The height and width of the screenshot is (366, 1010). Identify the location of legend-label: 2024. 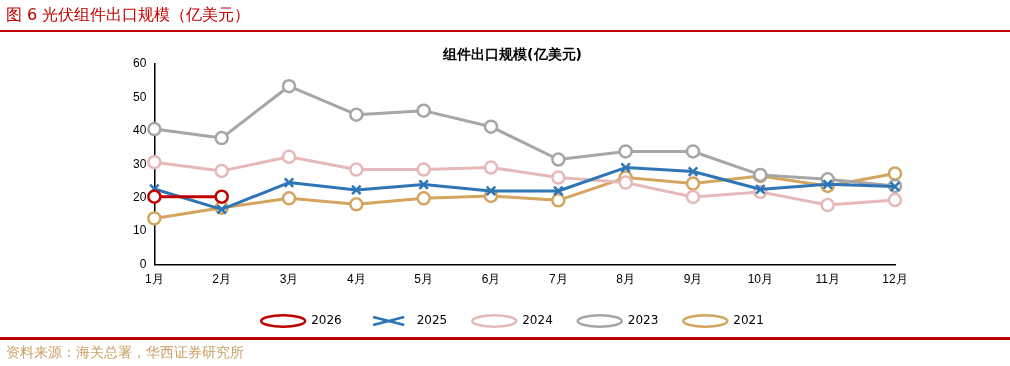
(537, 320).